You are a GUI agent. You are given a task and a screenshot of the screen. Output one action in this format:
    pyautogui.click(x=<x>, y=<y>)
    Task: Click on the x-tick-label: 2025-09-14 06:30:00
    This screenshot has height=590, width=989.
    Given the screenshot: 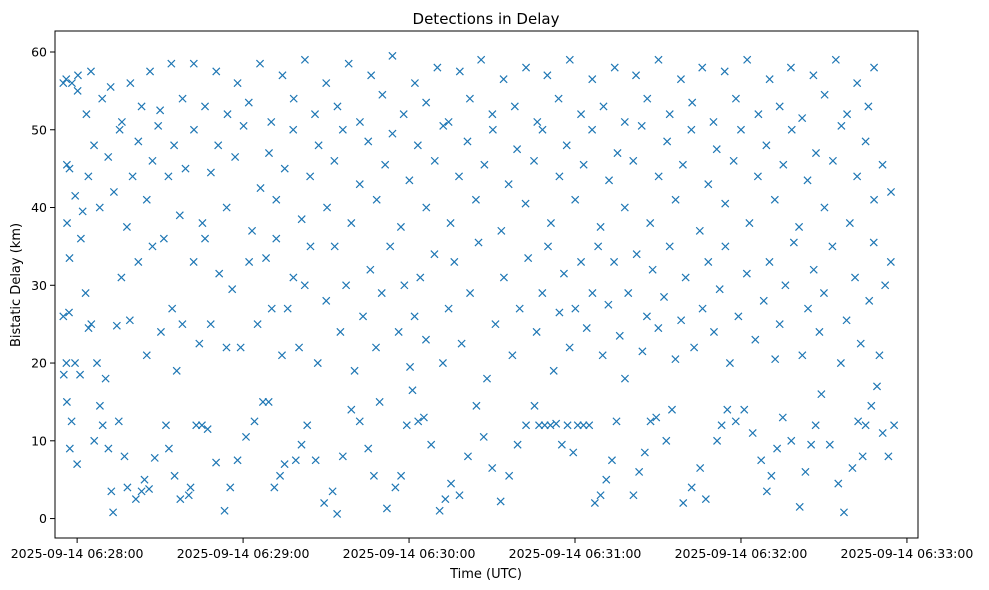 What is the action you would take?
    pyautogui.click(x=409, y=553)
    